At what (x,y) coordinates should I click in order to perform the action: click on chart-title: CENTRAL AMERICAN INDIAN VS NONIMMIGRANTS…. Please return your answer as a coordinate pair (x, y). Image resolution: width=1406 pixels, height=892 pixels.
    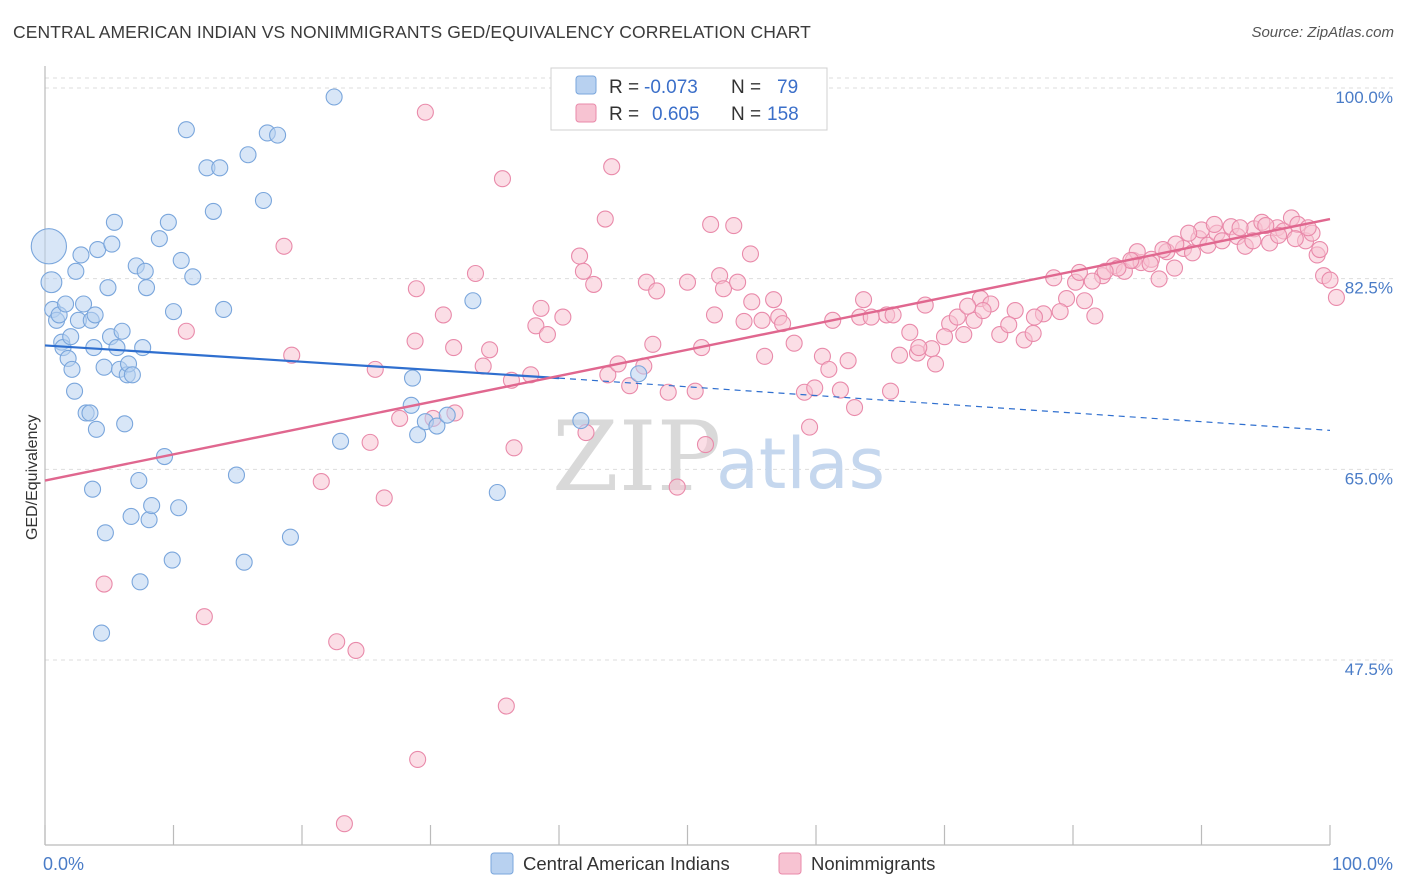
    Looking at the image, I should click on (412, 32).